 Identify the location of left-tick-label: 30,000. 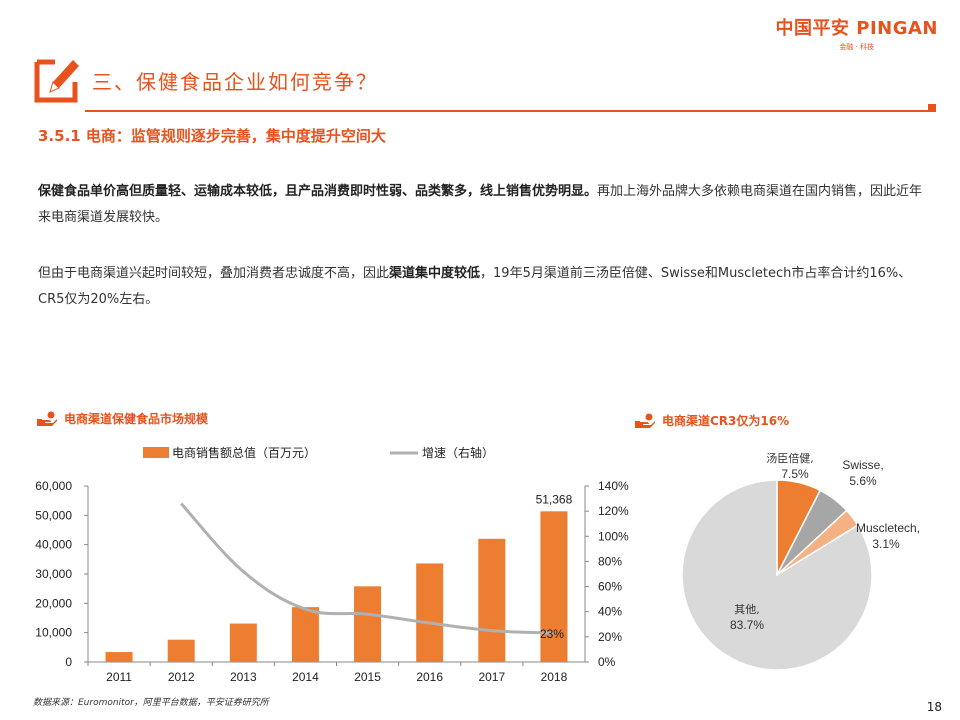
(53, 574).